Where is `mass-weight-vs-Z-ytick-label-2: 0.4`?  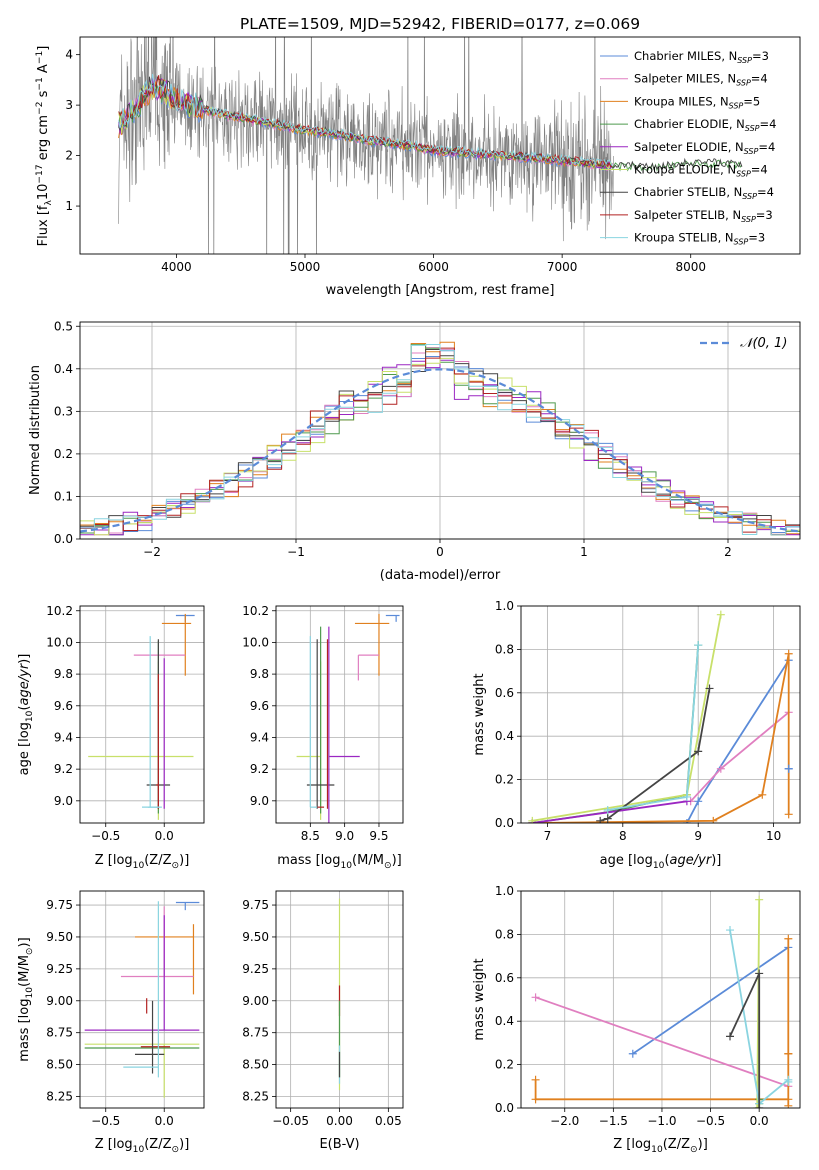
mass-weight-vs-Z-ytick-label-2: 0.4 is located at coordinates (504, 1021).